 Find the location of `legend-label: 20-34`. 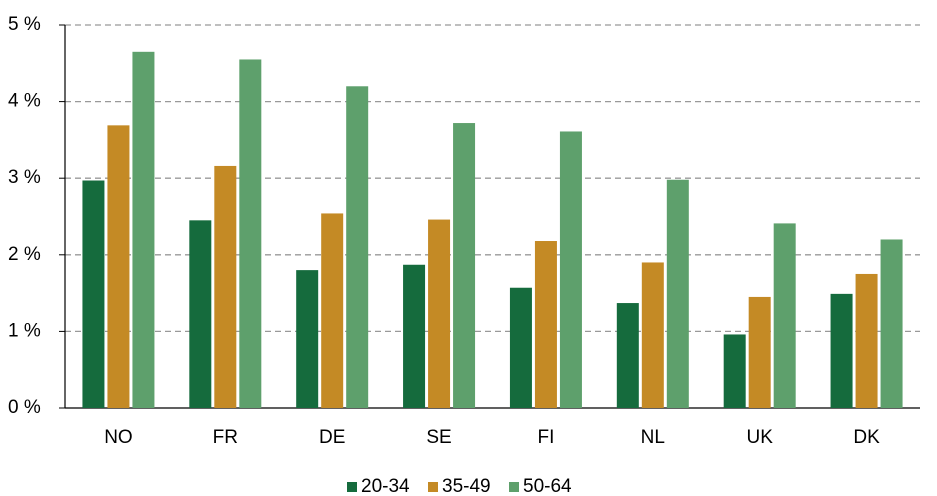

legend-label: 20-34 is located at coordinates (385, 486).